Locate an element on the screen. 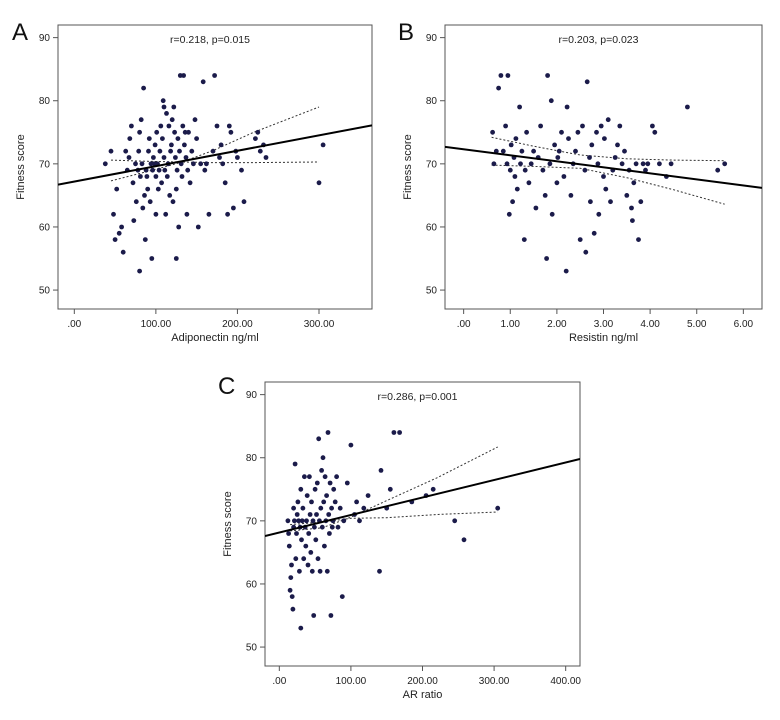 This screenshot has width=780, height=720. y-tick-label: 70 is located at coordinates (252, 521).